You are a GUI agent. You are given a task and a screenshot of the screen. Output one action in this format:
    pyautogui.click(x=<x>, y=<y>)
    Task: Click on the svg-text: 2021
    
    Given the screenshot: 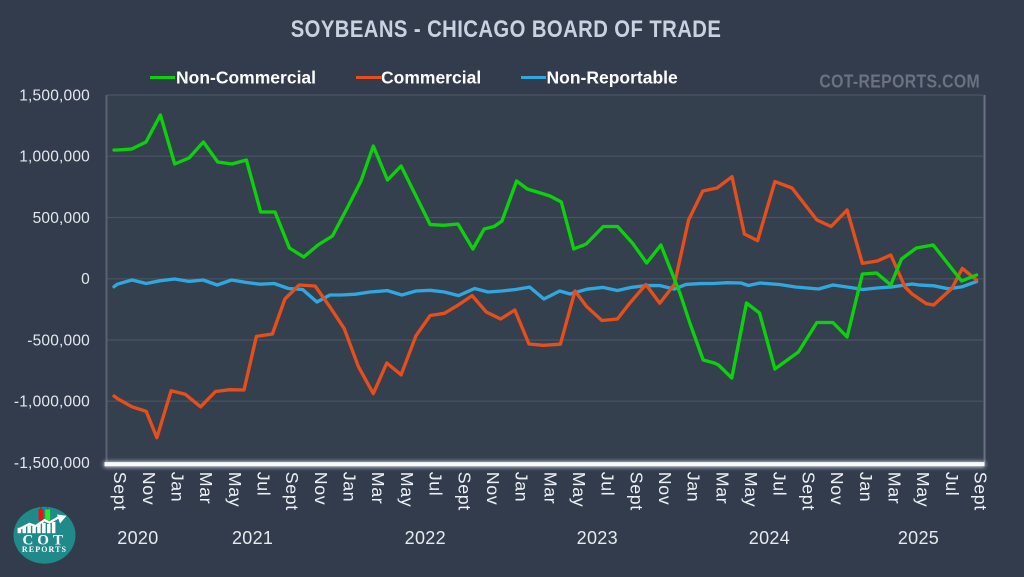 What is the action you would take?
    pyautogui.click(x=252, y=538)
    